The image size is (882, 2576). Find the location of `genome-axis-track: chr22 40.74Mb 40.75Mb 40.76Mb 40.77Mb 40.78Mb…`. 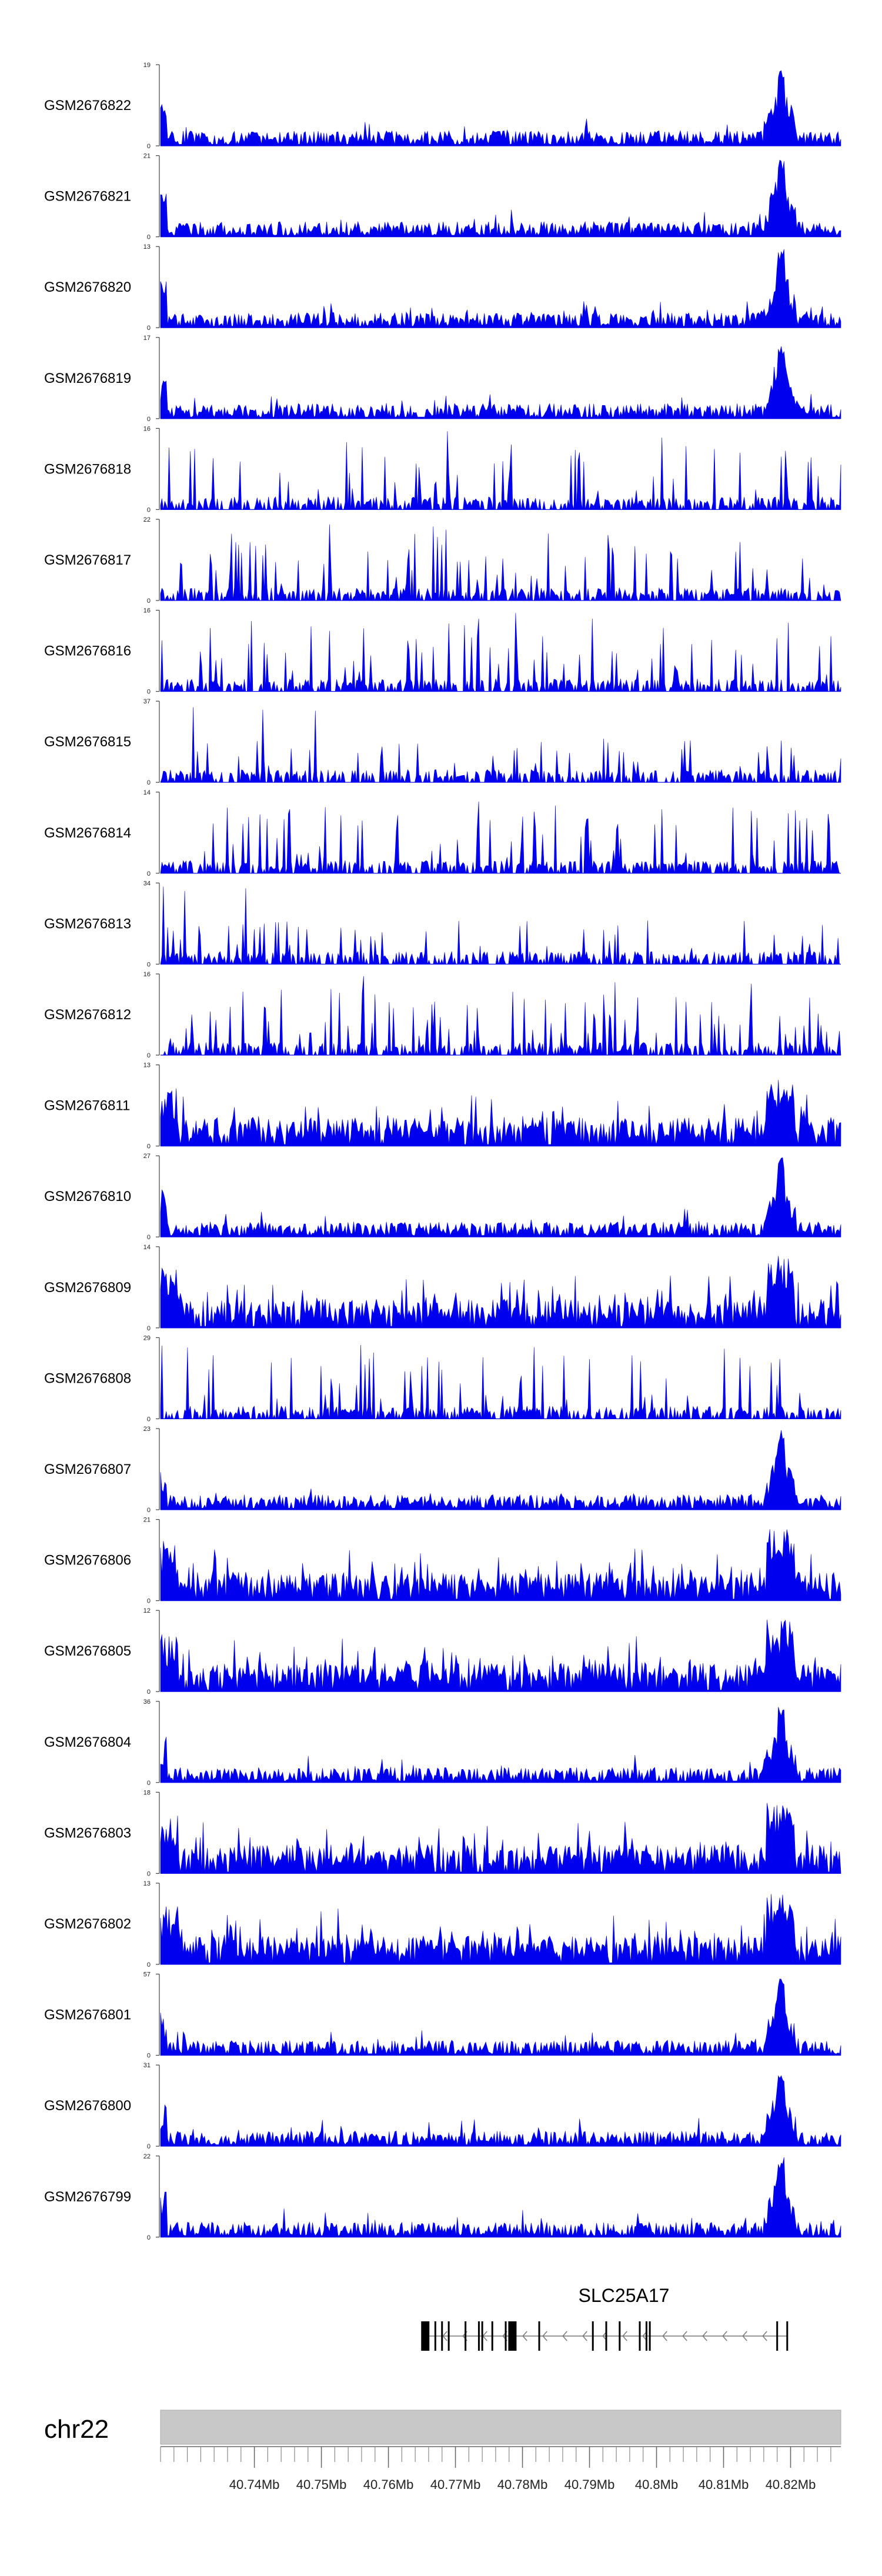

genome-axis-track: chr22 40.74Mb 40.75Mb 40.76Mb 40.77Mb 40.78Mb… is located at coordinates (442, 2451).